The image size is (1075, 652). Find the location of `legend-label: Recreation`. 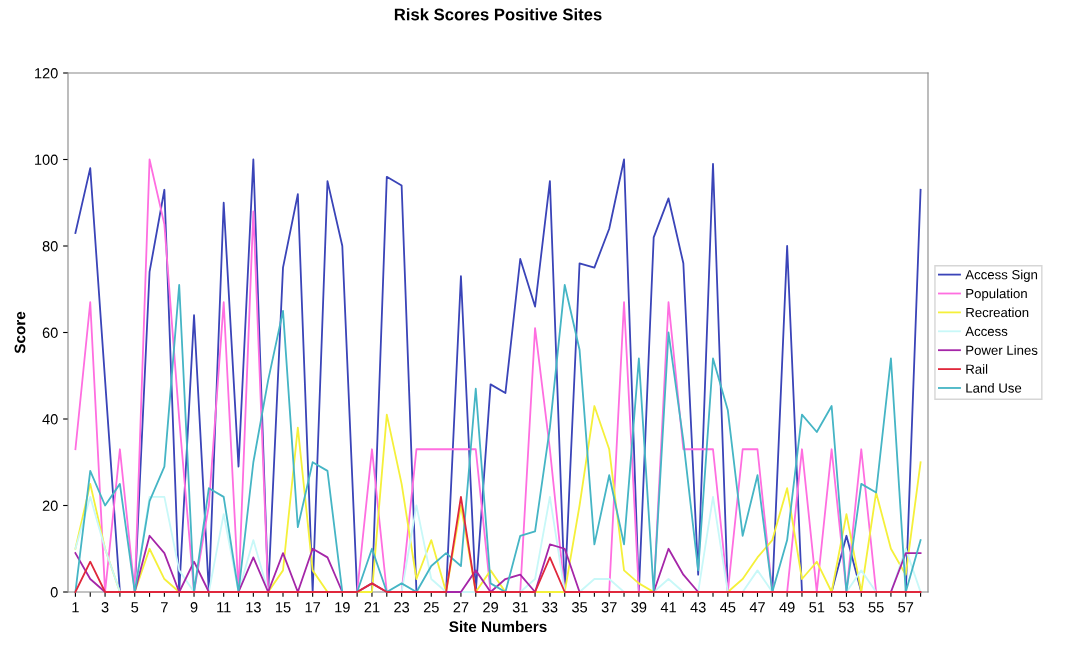

legend-label: Recreation is located at coordinates (997, 312).